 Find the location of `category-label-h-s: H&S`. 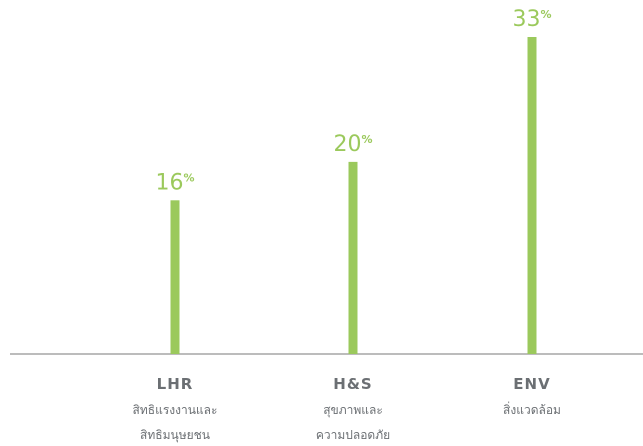

category-label-h-s: H&S is located at coordinates (352, 384).